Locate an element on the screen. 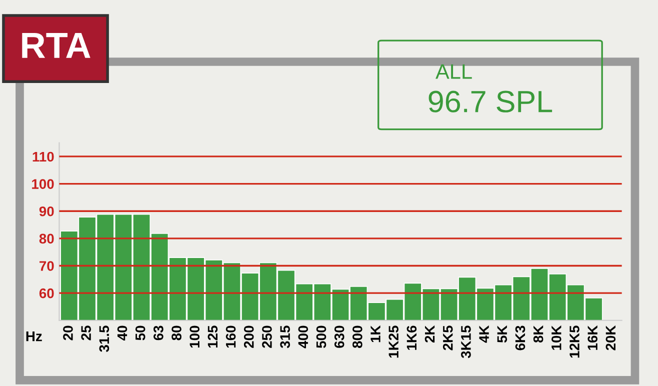 Image resolution: width=658 pixels, height=386 pixels. x-tick-label: 80 is located at coordinates (177, 333).